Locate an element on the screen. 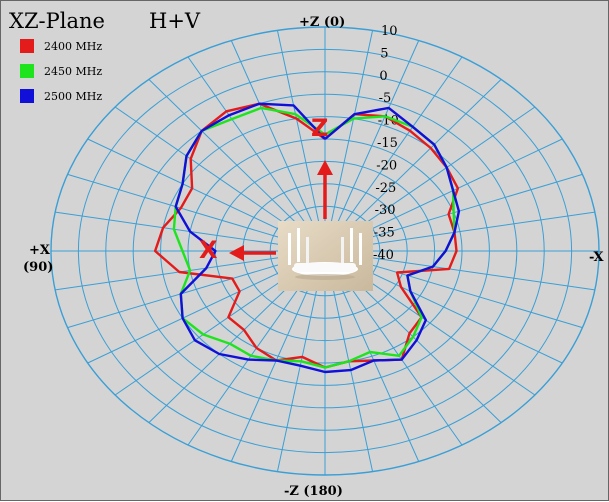 The width and height of the screenshot is (609, 502). legend: 2400 MHz 2450 MHz 2500 MHz is located at coordinates (61, 71).